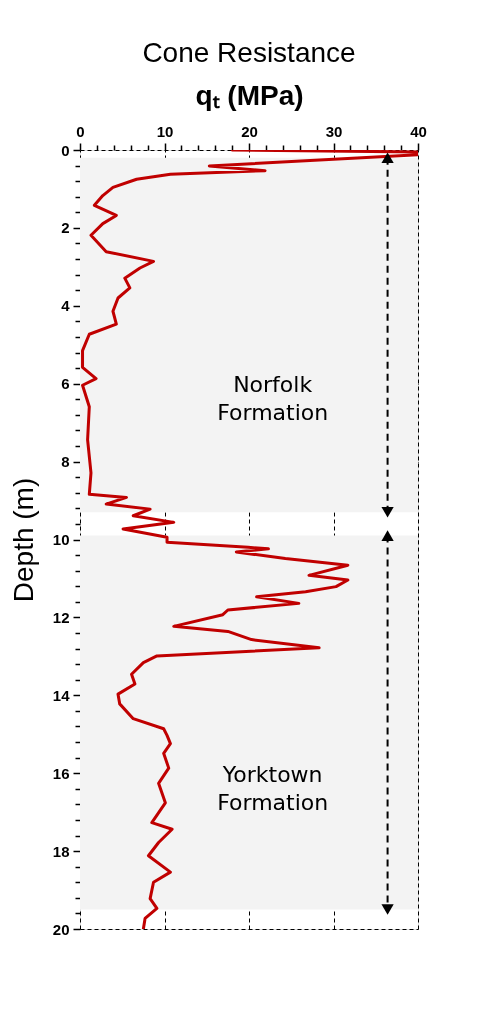 Image resolution: width=489 pixels, height=1015 pixels. Describe the element at coordinates (61, 617) in the screenshot. I see `y-tick-label: 12` at that location.